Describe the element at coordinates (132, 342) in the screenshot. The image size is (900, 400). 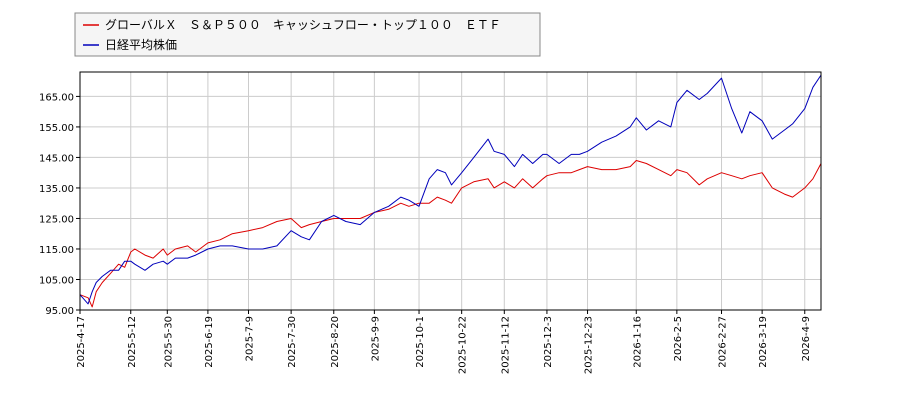
I see `x-tick-label: 2025-5-12` at that location.